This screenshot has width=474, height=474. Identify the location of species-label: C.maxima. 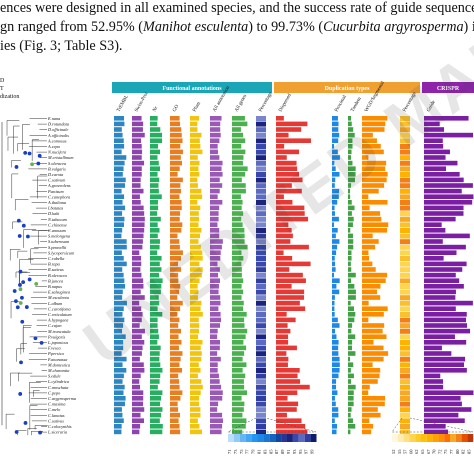
(57, 404).